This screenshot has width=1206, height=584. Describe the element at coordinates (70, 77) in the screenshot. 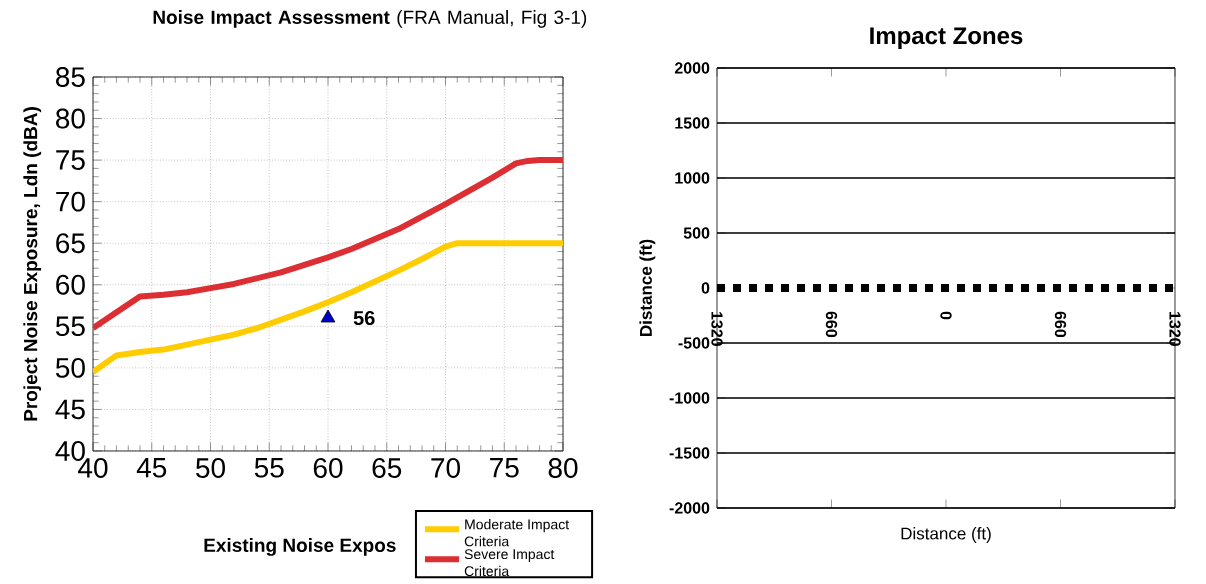

I see `y-tick-label: 85` at that location.